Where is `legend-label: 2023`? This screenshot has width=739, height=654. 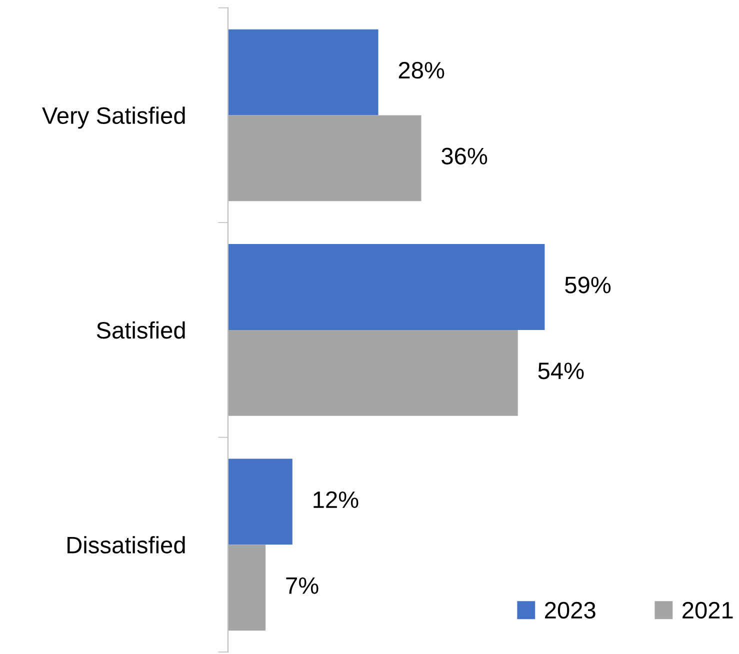
legend-label: 2023 is located at coordinates (570, 610).